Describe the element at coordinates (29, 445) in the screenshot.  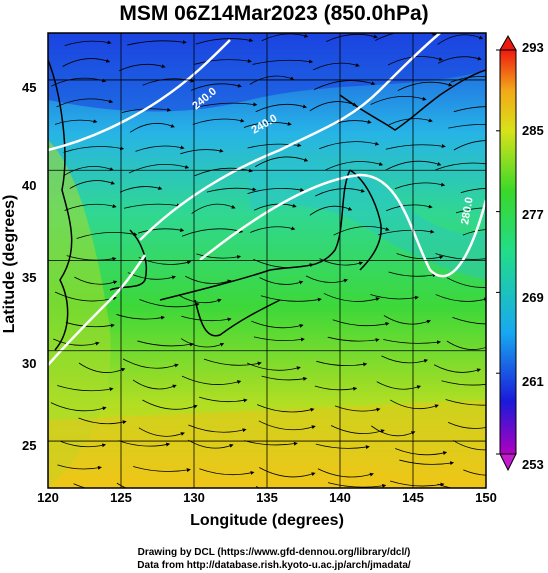
I see `y-tick-label: 25` at that location.